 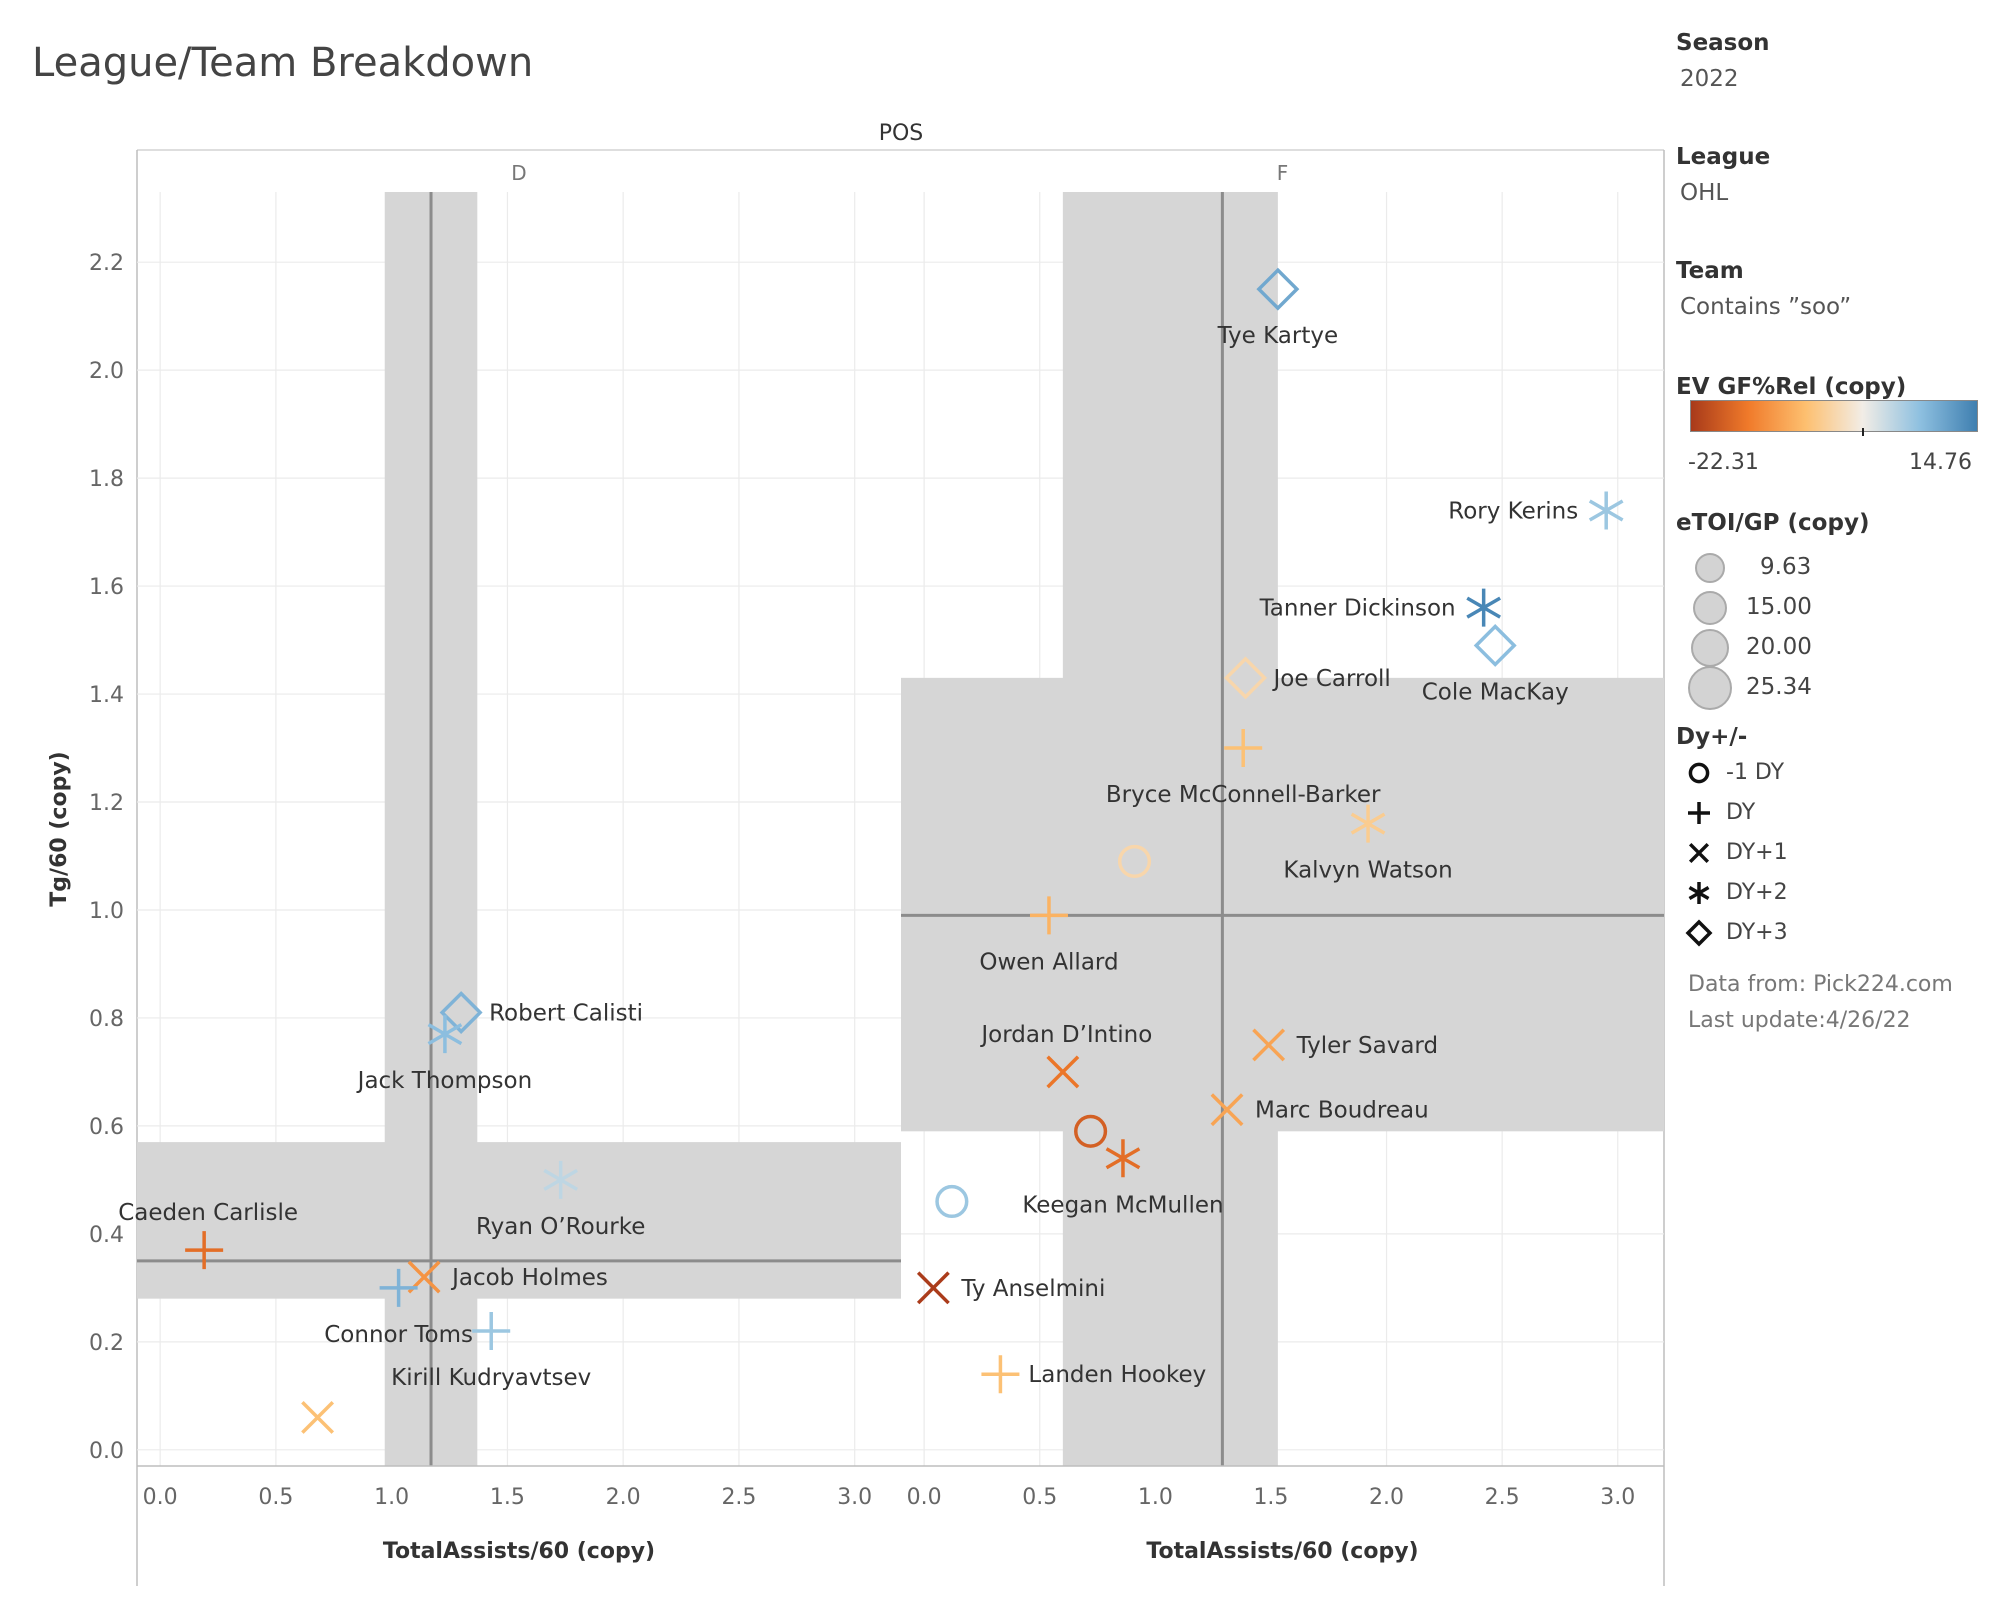 I want to click on shape-legend-item: DY+3, so click(x=1834, y=935).